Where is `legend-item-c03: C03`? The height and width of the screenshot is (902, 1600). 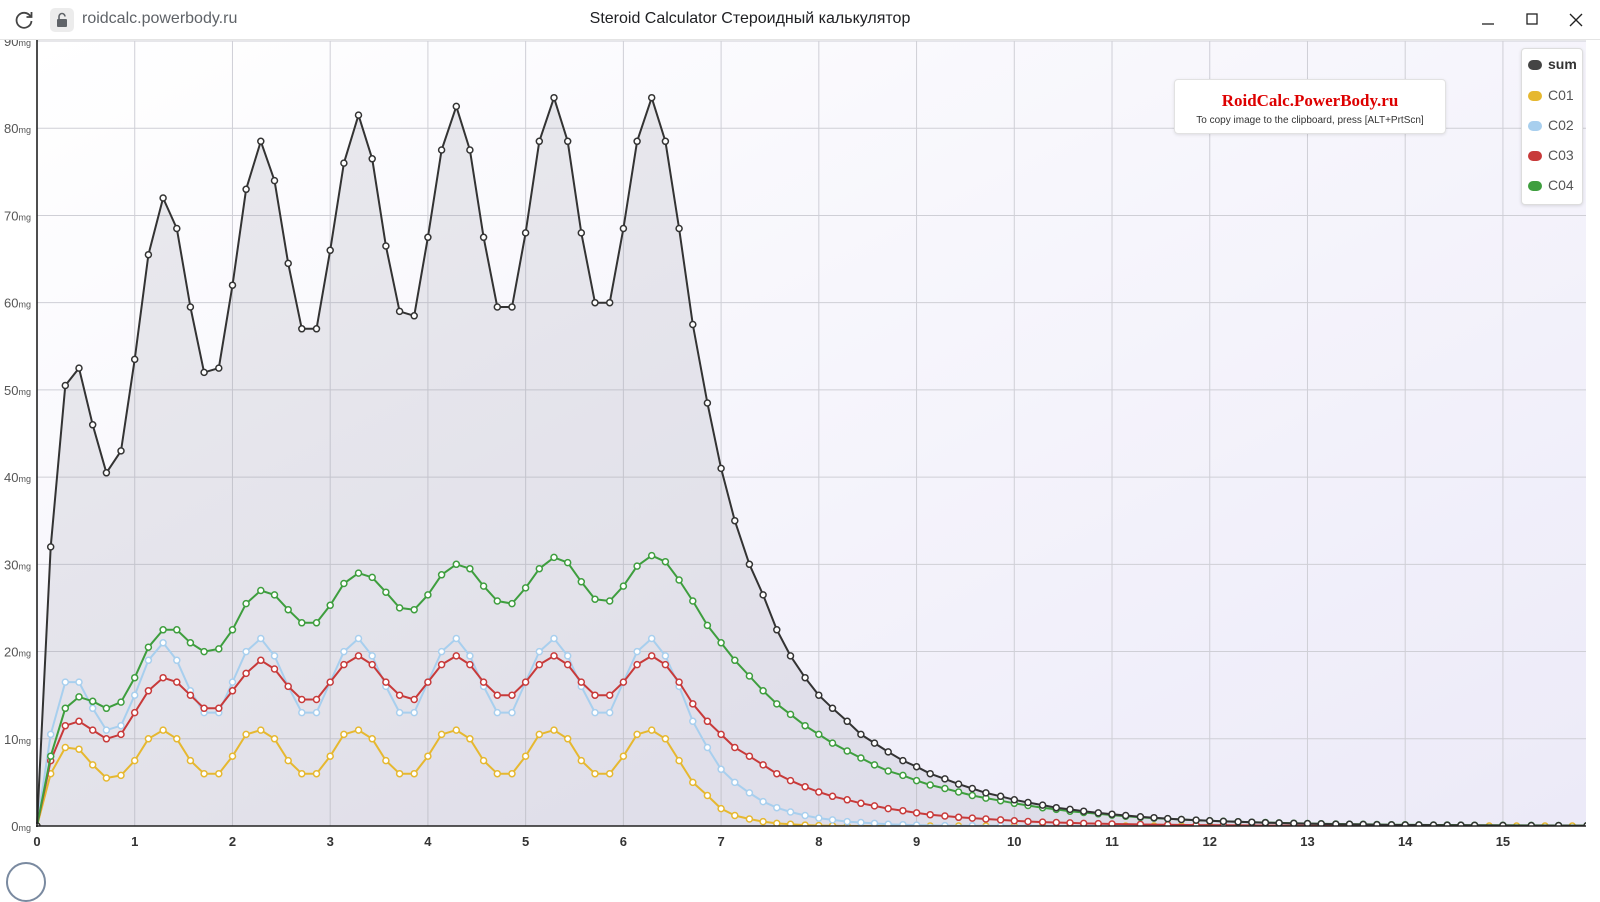
legend-item-c03: C03 is located at coordinates (1556, 156).